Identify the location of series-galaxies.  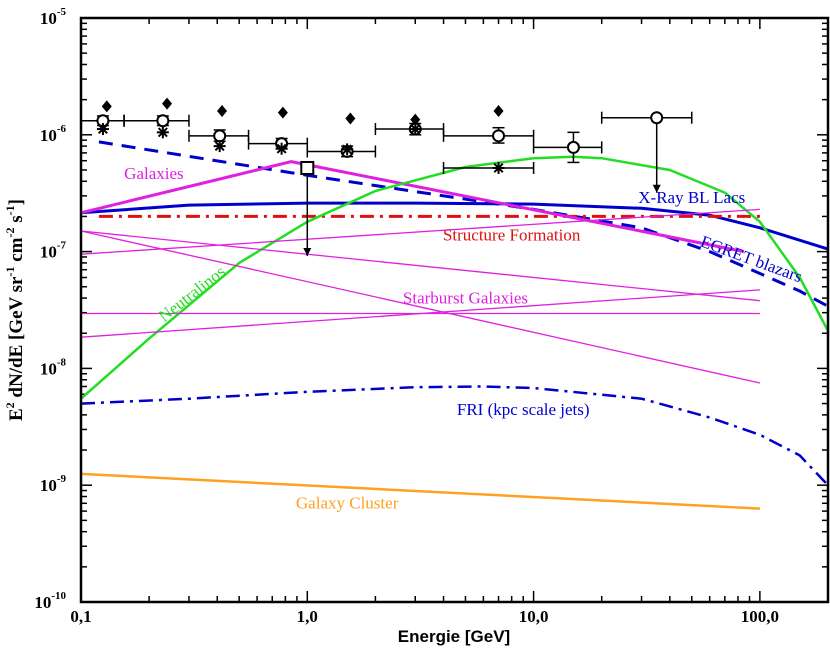
(413, 207).